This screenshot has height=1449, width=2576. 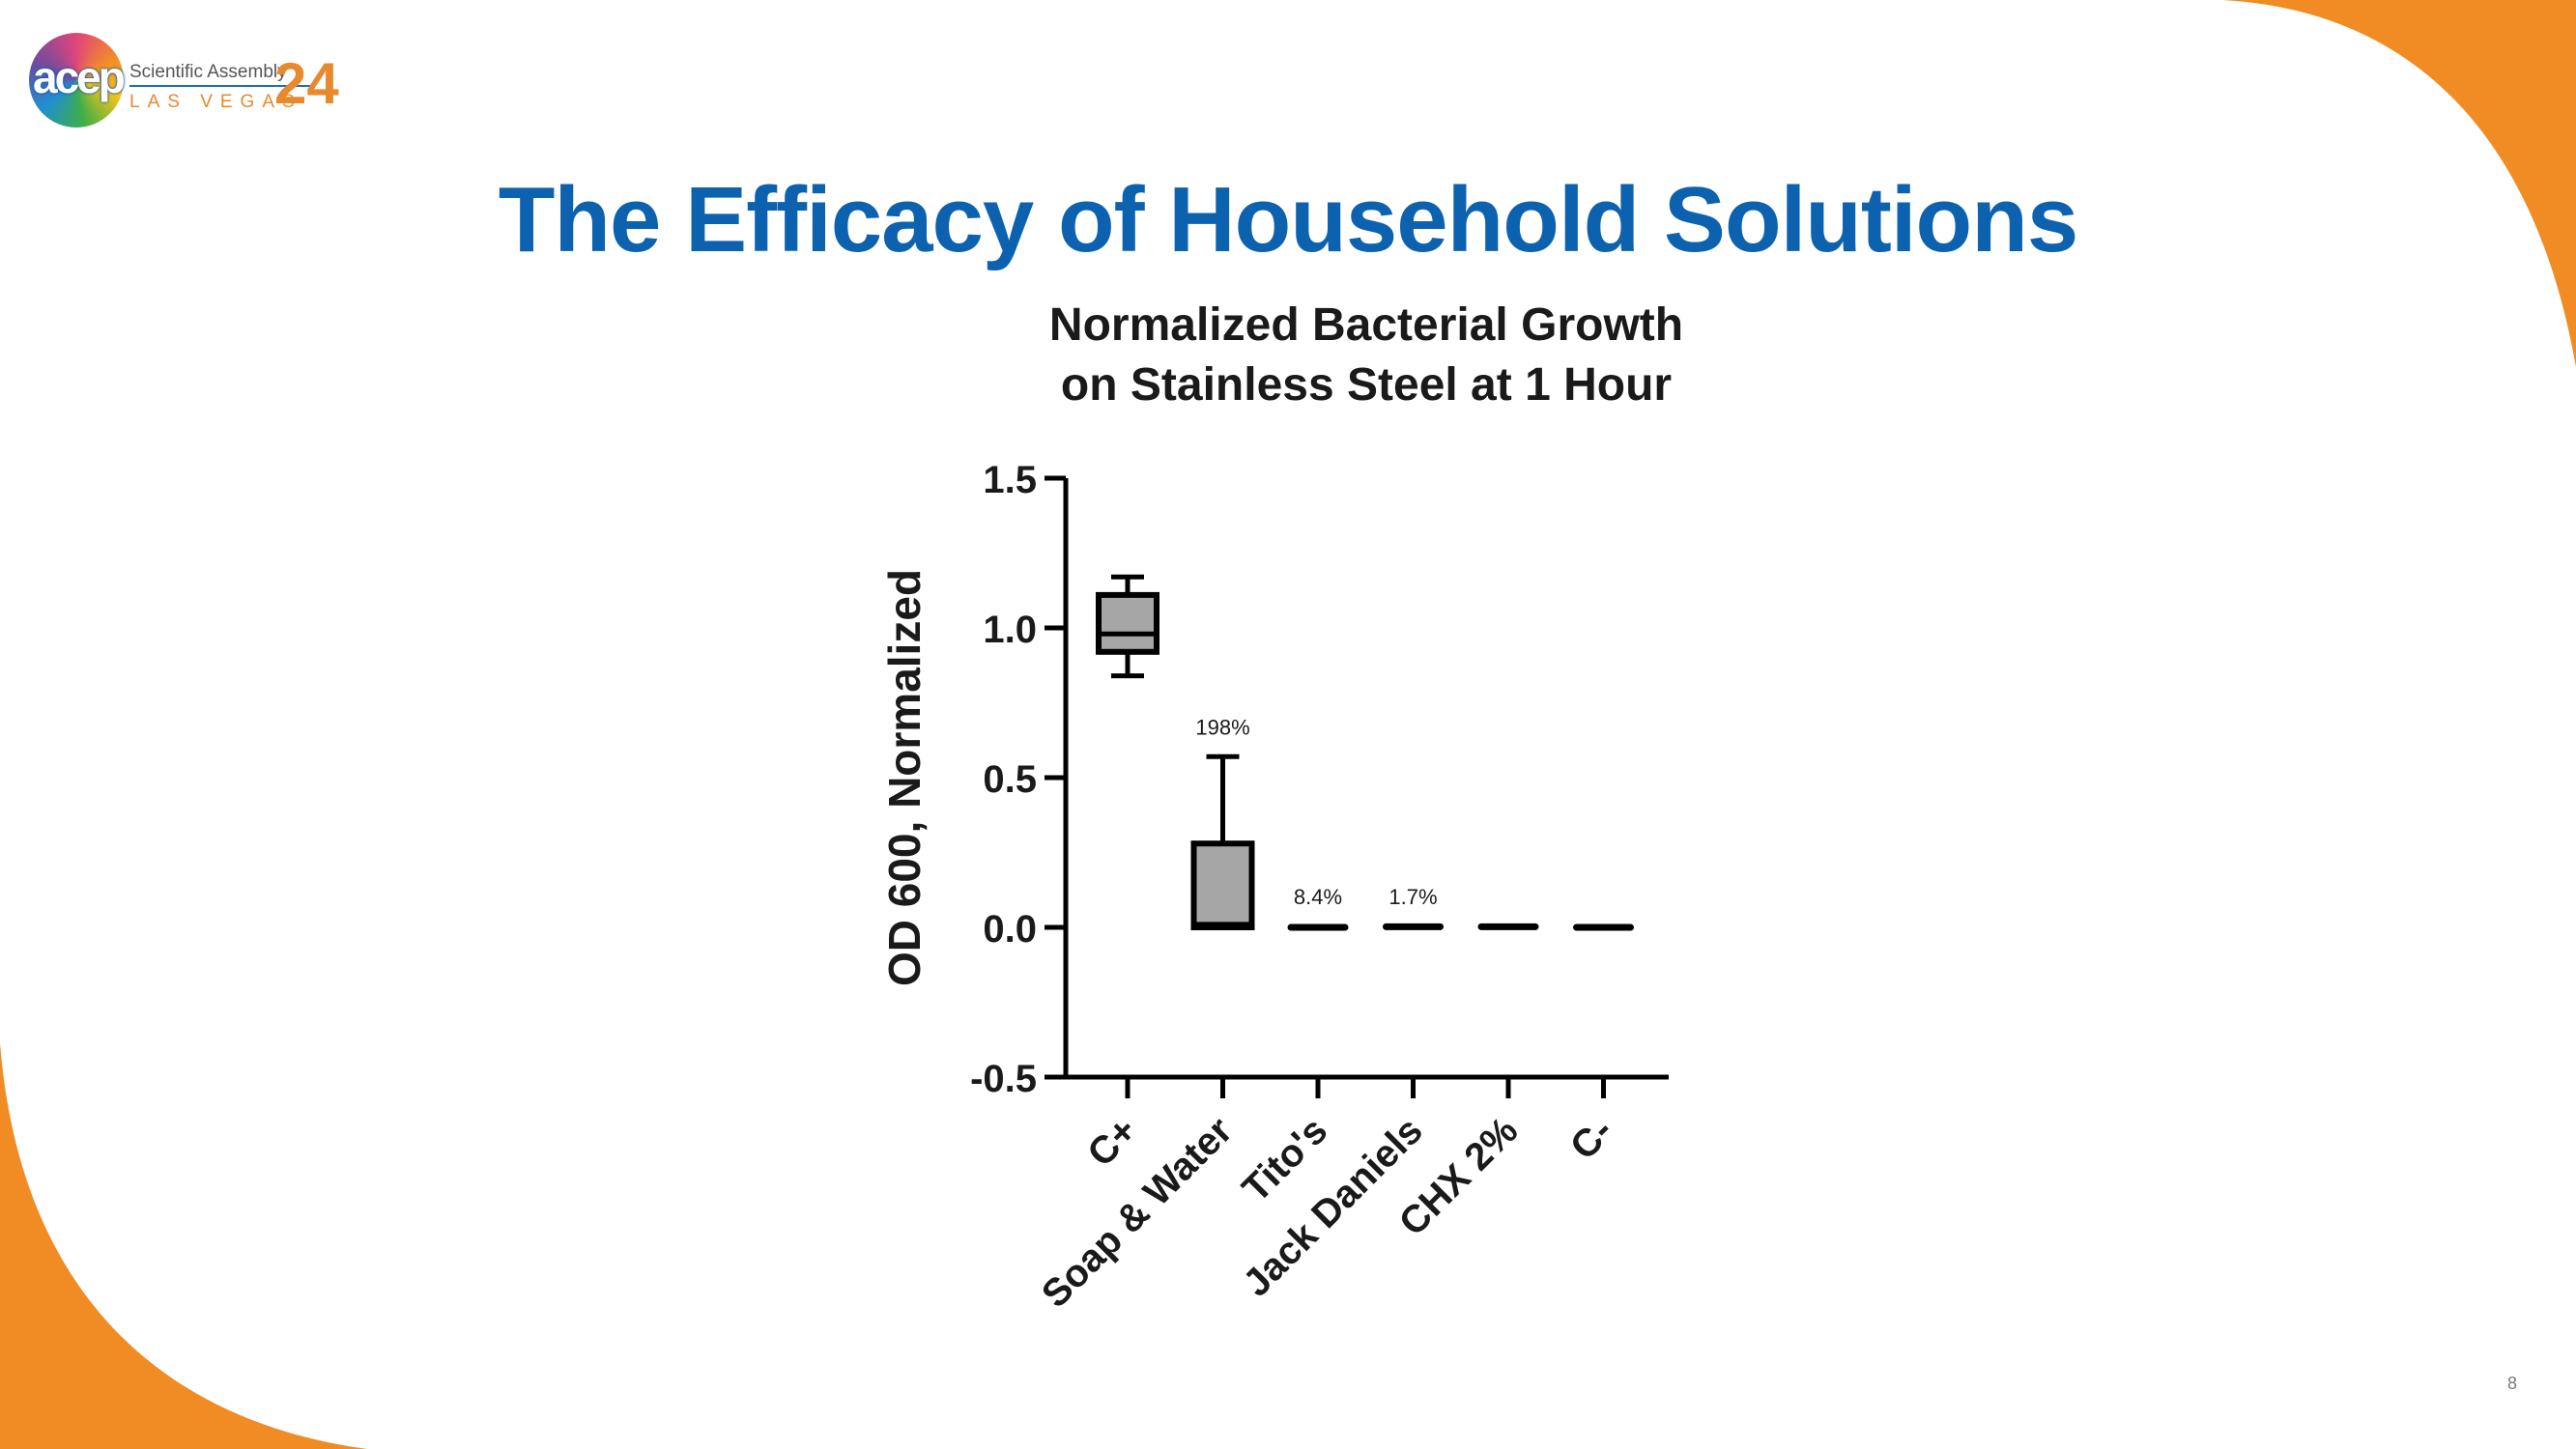 What do you see at coordinates (184, 1246) in the screenshot?
I see `orange-corner-bottom-left` at bounding box center [184, 1246].